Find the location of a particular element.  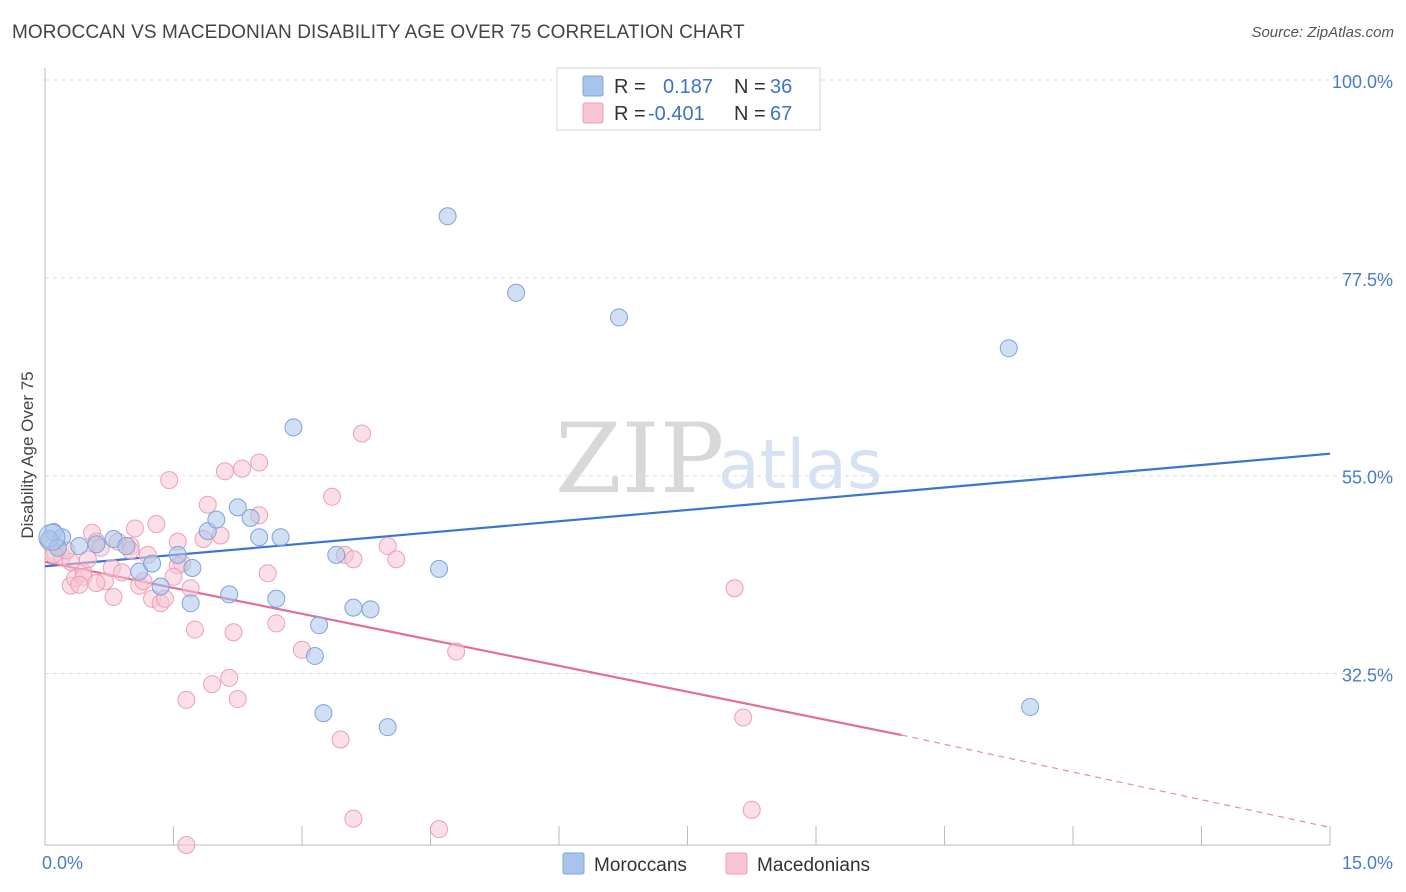

legend-n-value-2: 67 is located at coordinates (781, 114).